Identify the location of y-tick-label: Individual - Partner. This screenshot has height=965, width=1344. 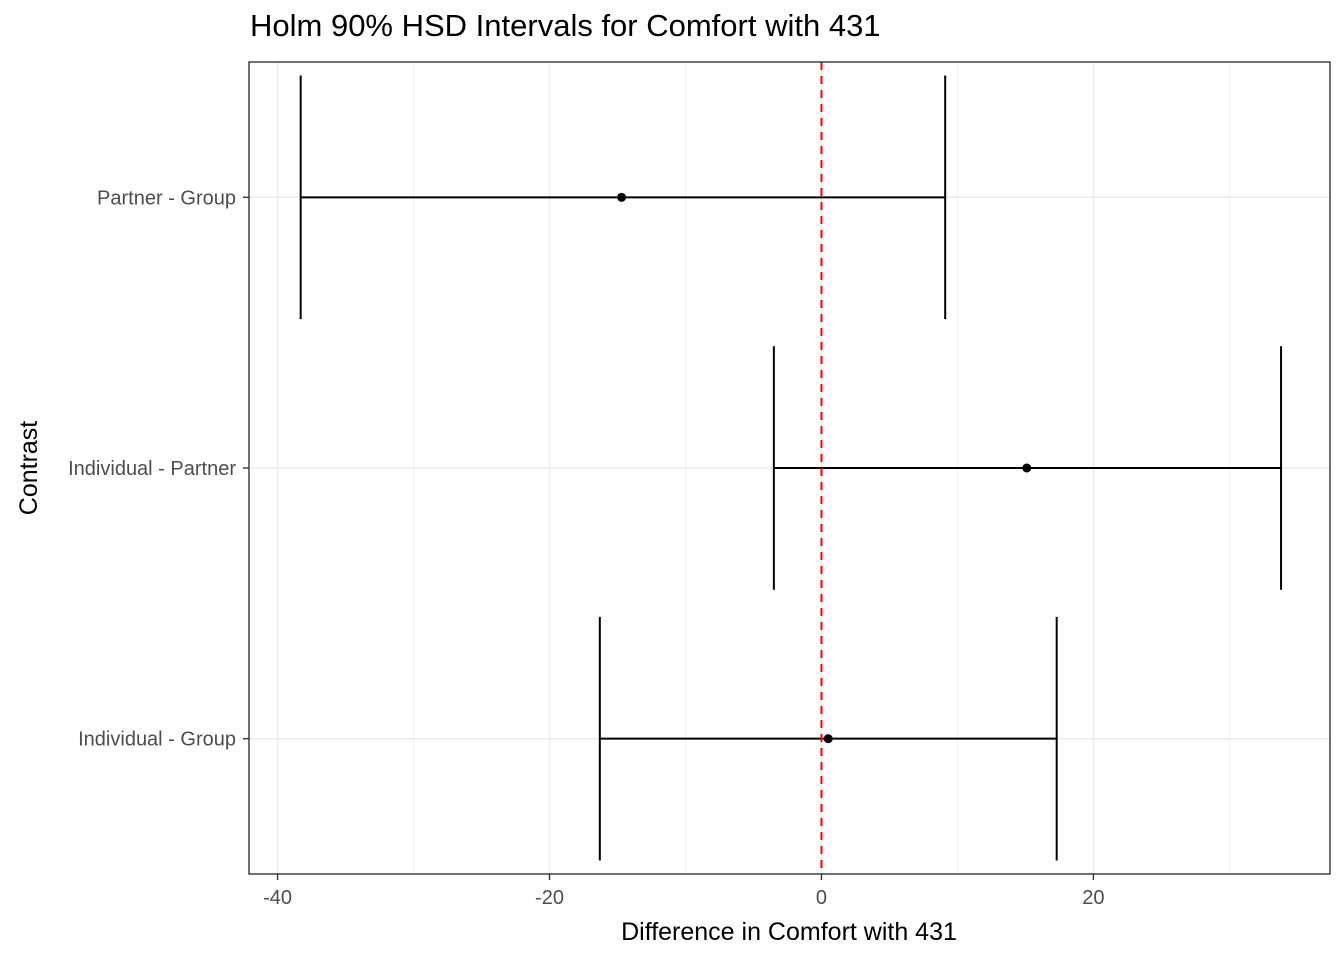
(152, 469).